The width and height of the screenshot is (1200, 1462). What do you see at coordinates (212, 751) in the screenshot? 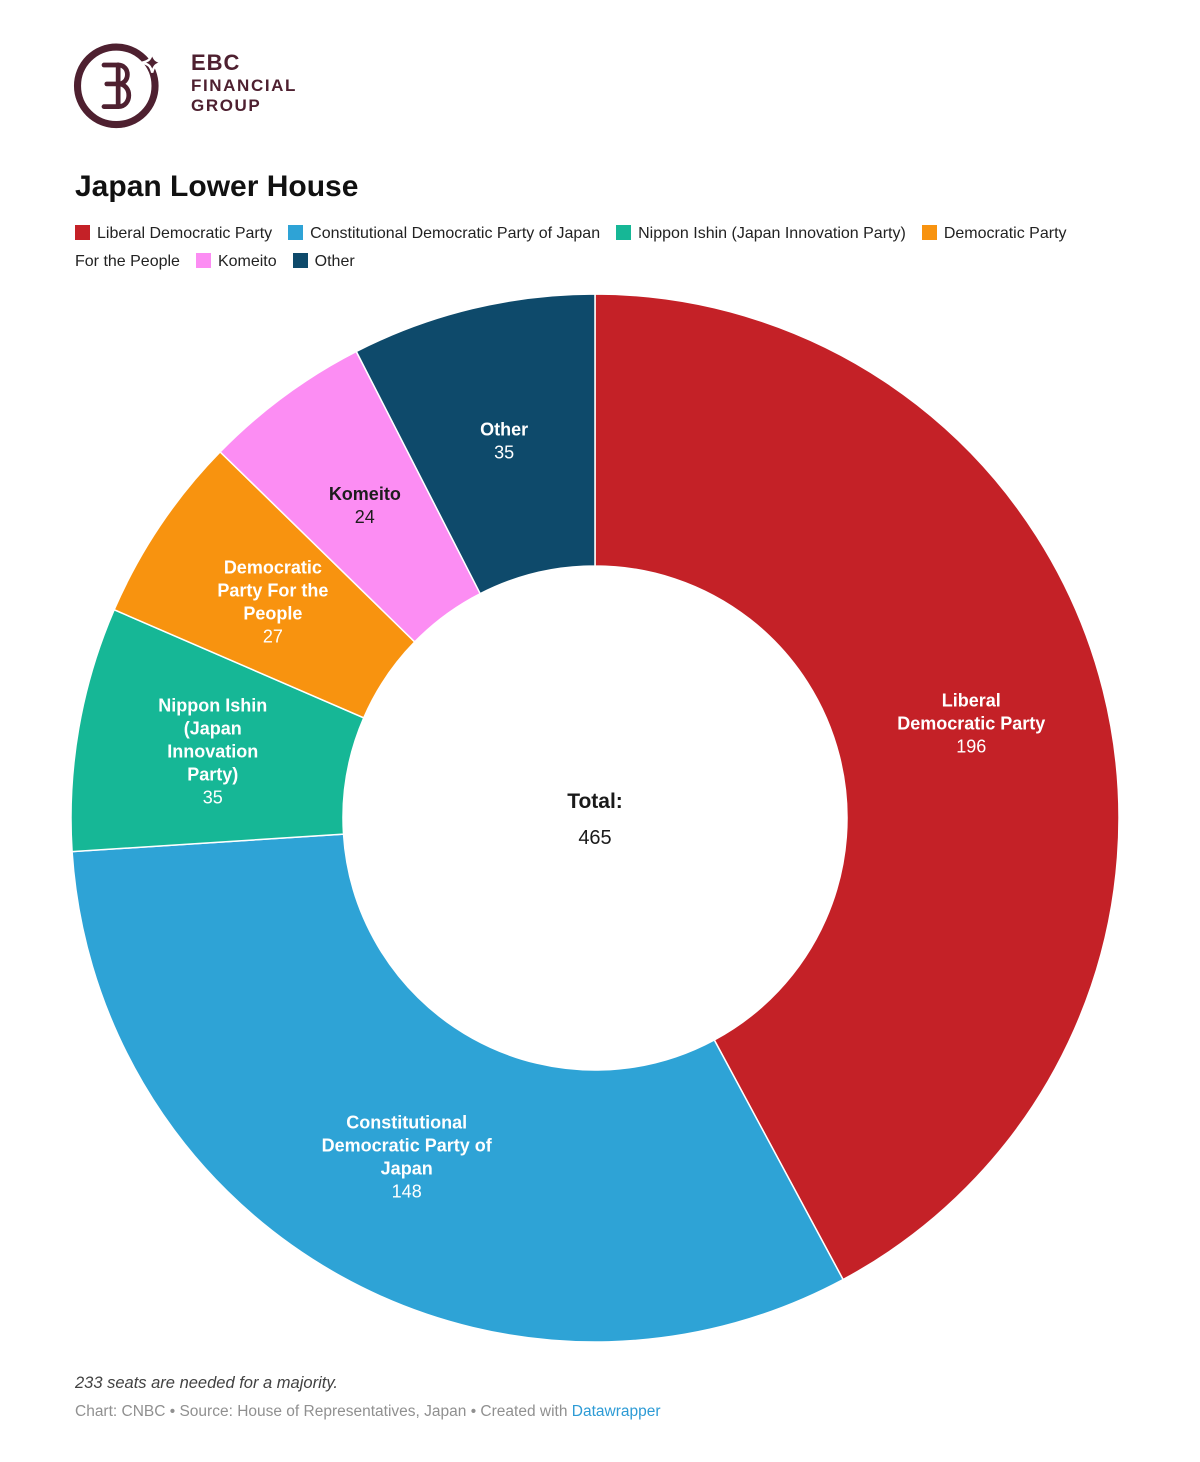
I see `slice-label: Nippon Ishin (Japan Innovation Party) 35` at bounding box center [212, 751].